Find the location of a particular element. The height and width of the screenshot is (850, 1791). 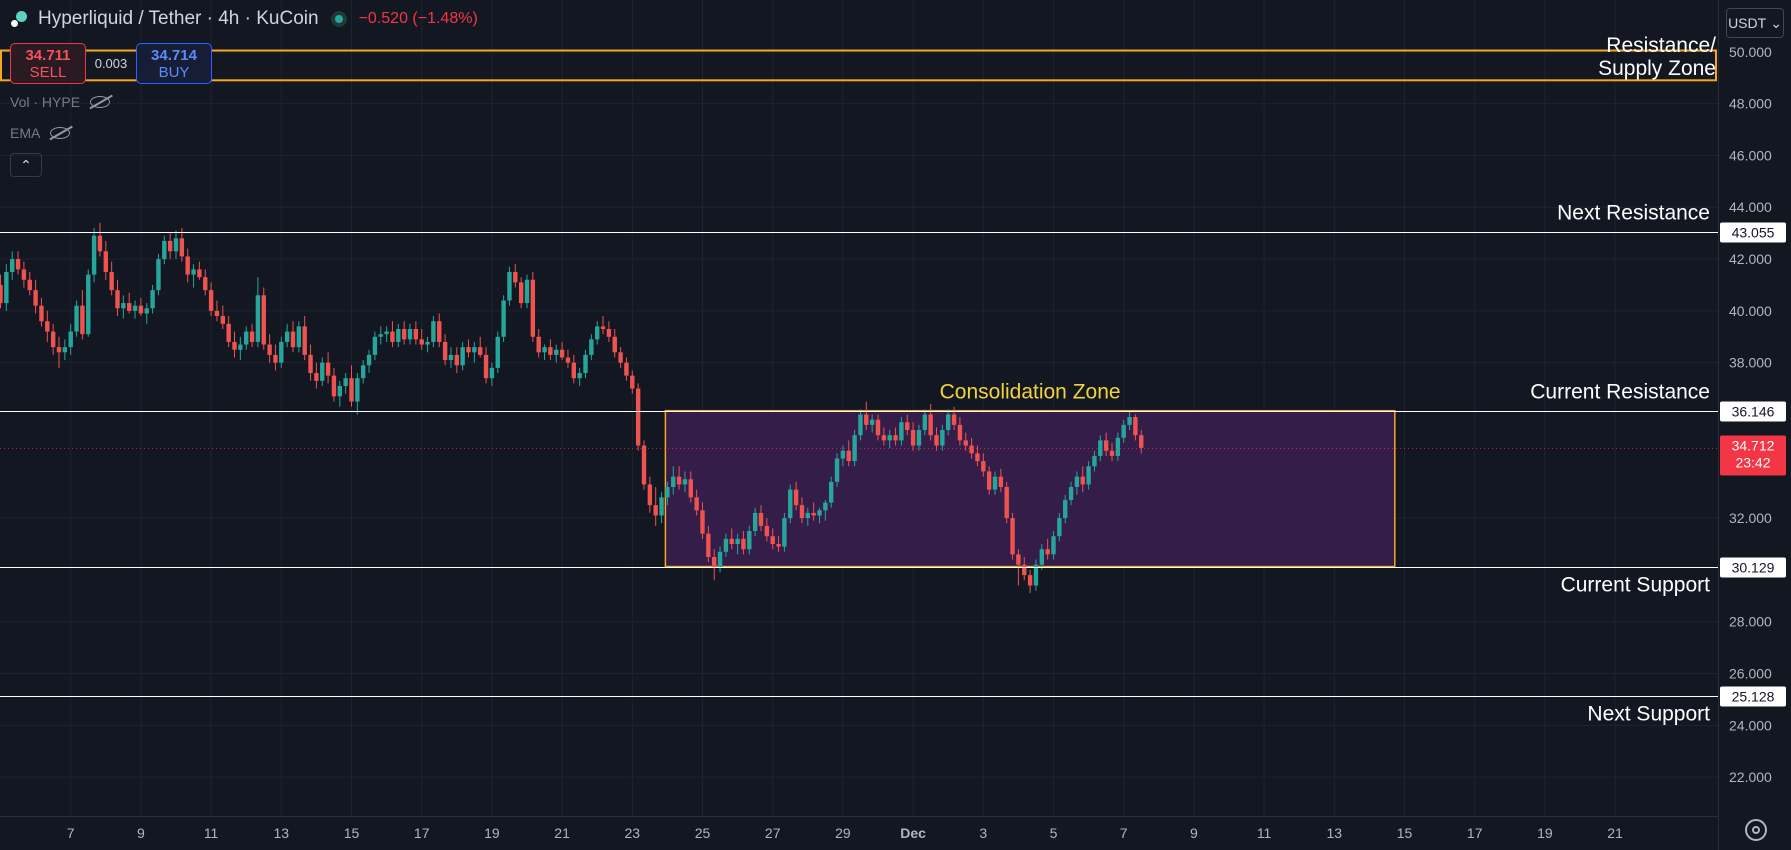

hidden-eye-icon is located at coordinates (100, 102).